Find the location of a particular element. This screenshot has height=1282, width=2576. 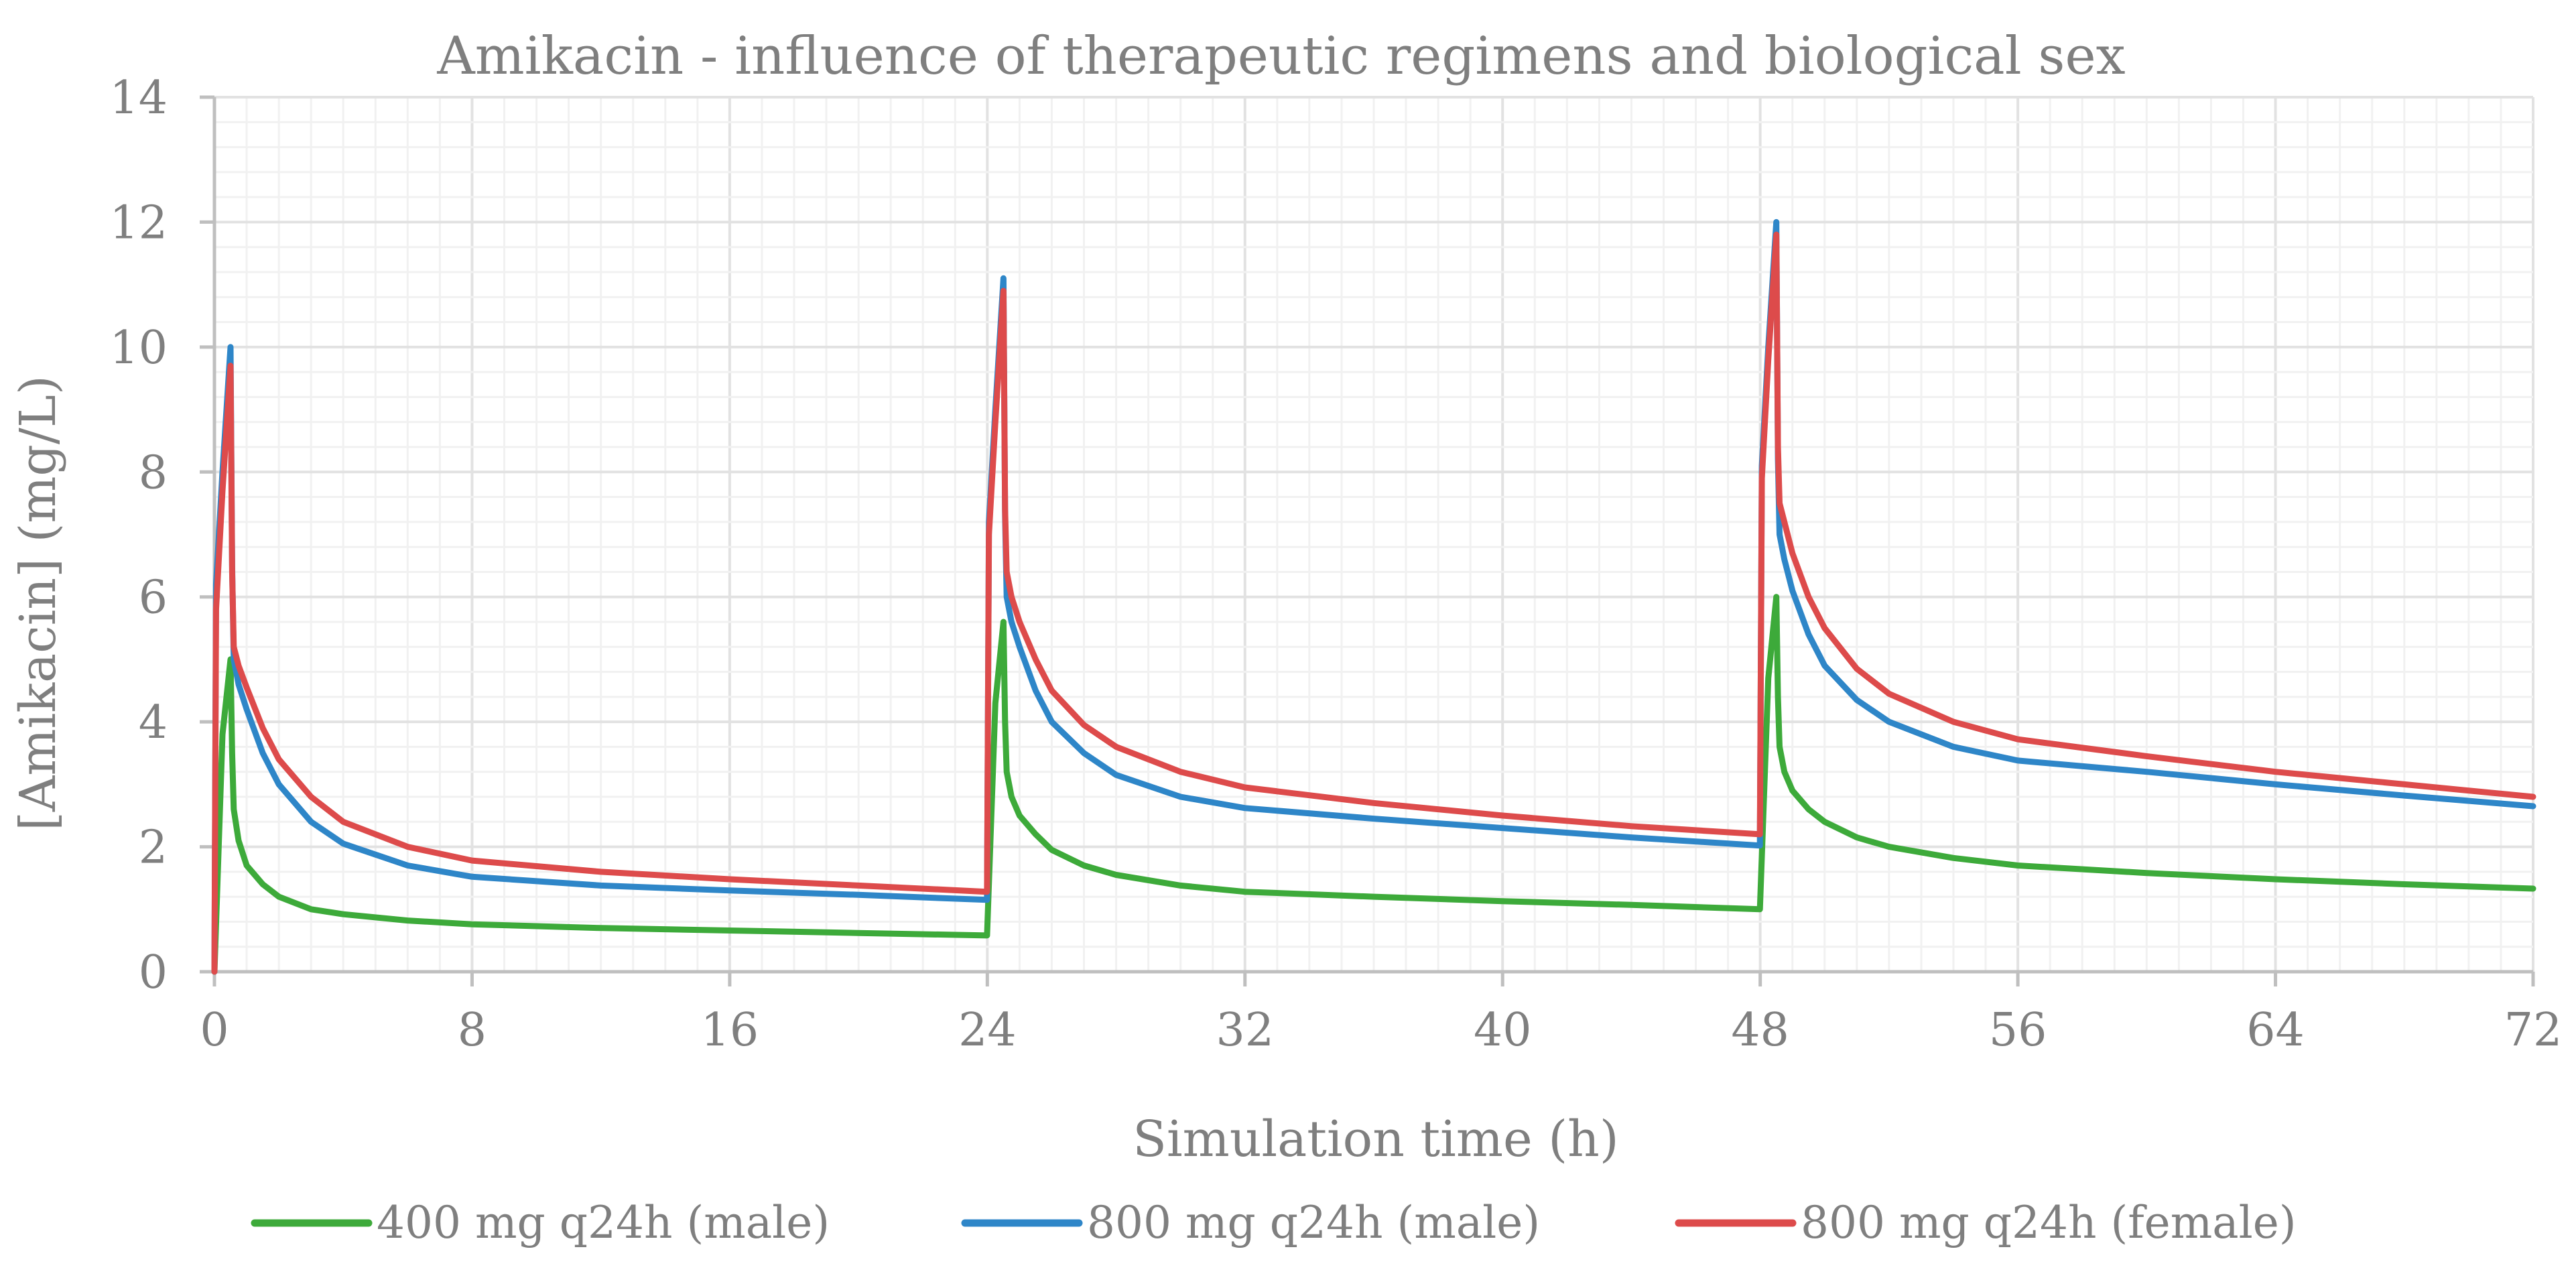

y-tick-label: 14 is located at coordinates (138, 98).